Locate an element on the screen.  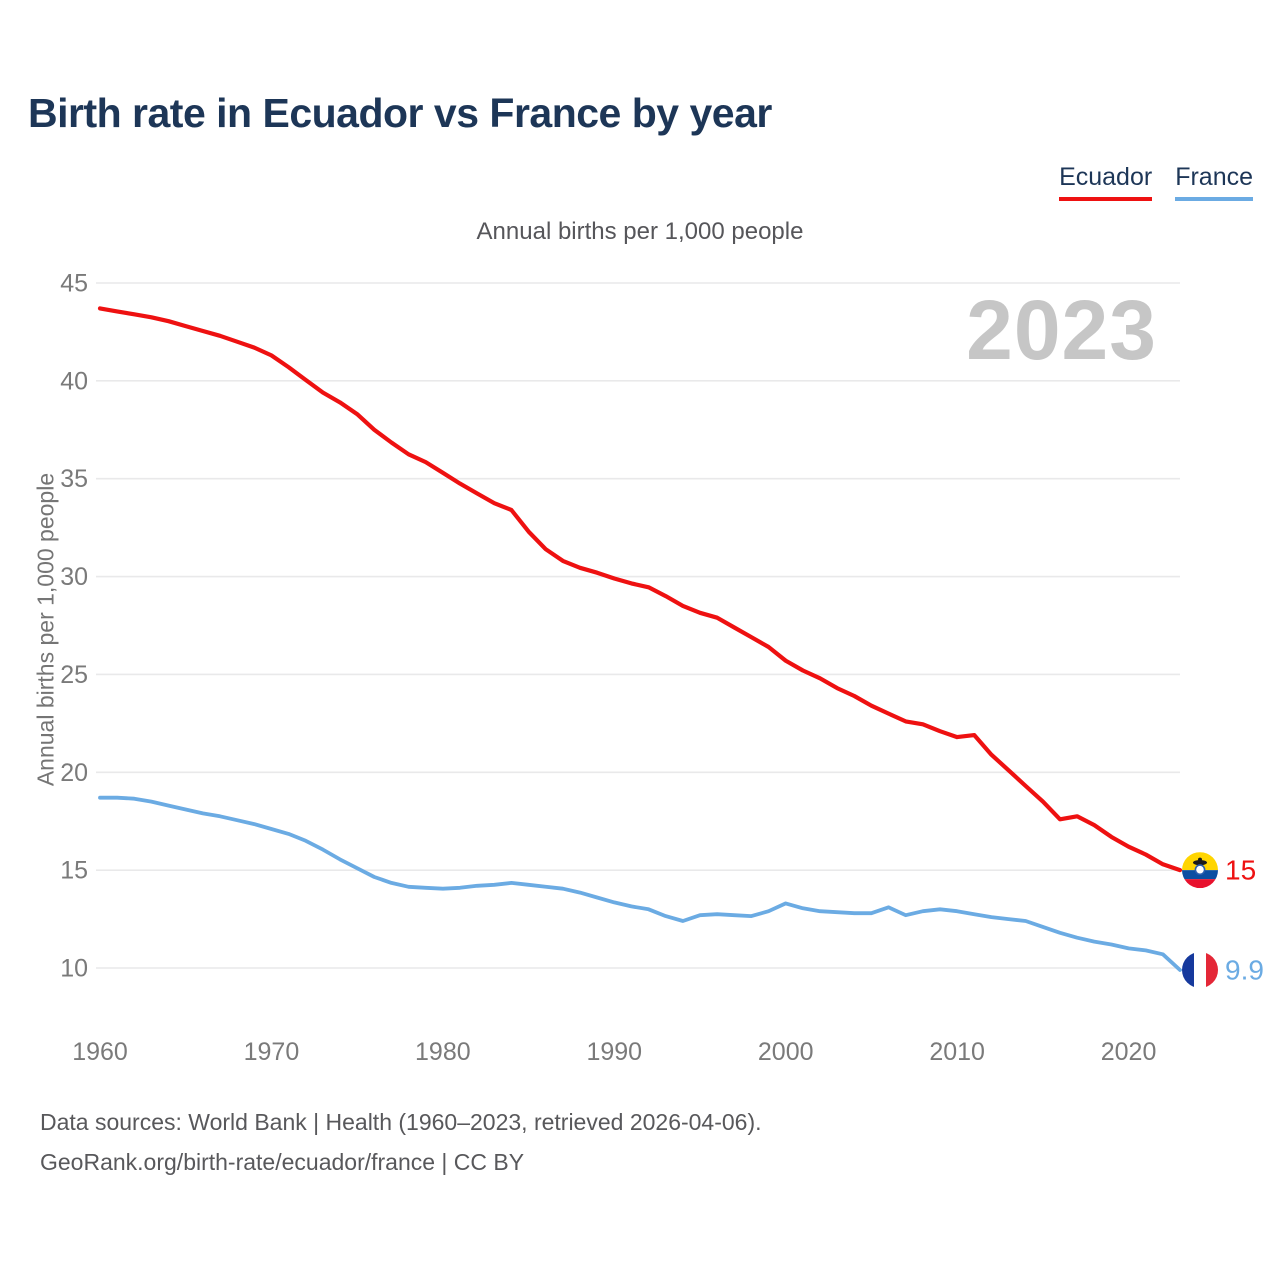
x-tick-label: 1960 is located at coordinates (100, 1052).